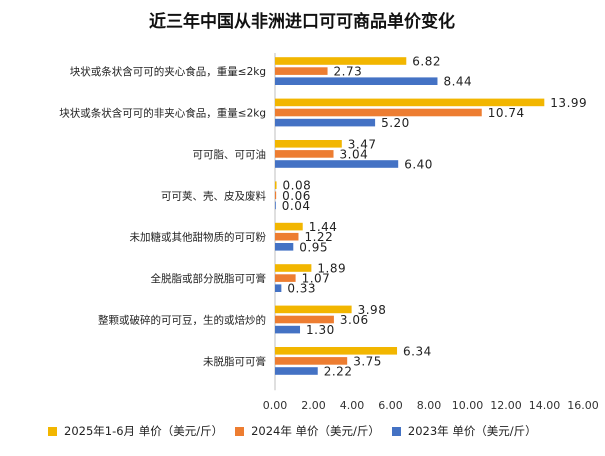  Describe the element at coordinates (352, 405) in the screenshot. I see `x-tick-label: 4.00` at that location.